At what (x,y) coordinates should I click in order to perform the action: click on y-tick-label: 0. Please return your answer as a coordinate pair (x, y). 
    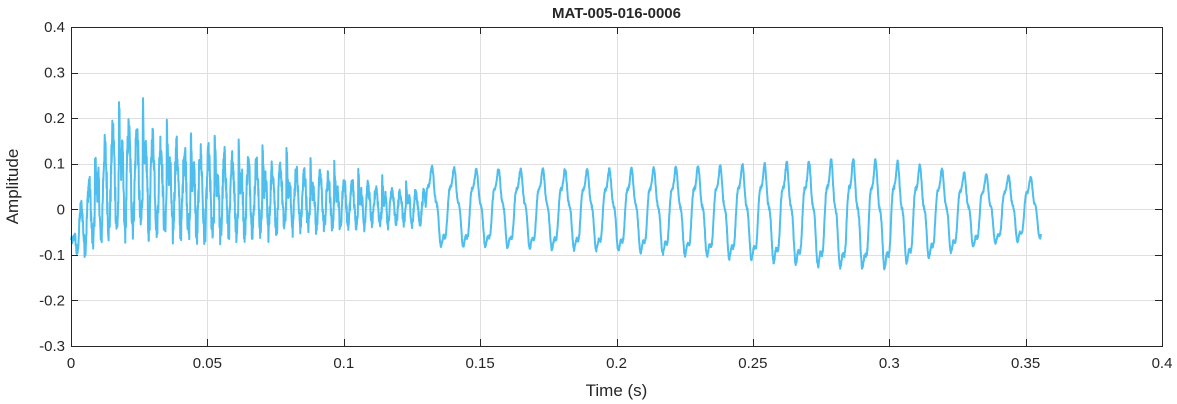
    Looking at the image, I should click on (61, 209).